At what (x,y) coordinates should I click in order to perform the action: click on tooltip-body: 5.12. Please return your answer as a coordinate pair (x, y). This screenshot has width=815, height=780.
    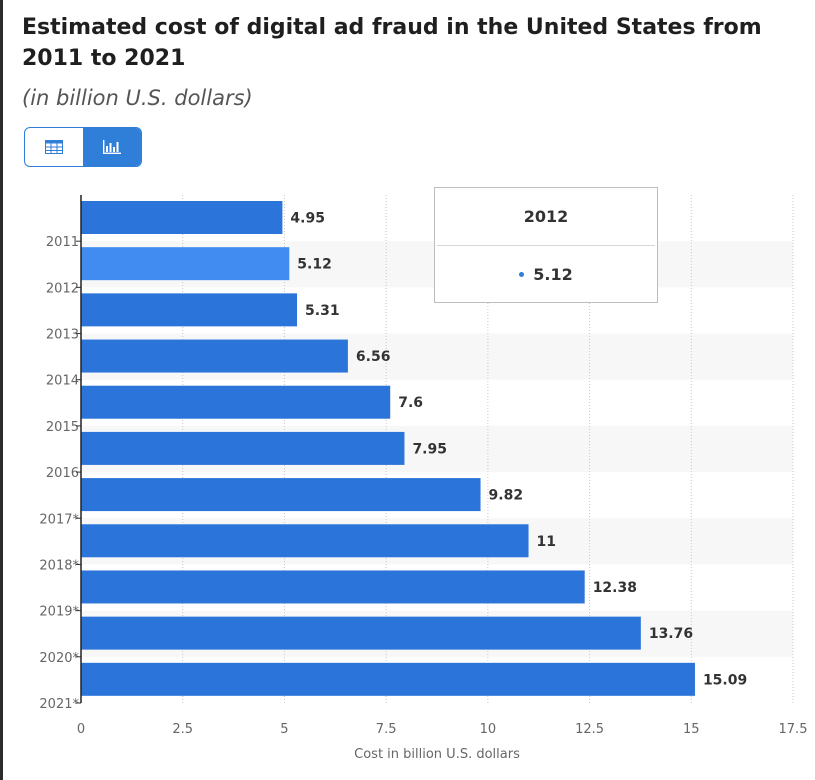
    Looking at the image, I should click on (546, 274).